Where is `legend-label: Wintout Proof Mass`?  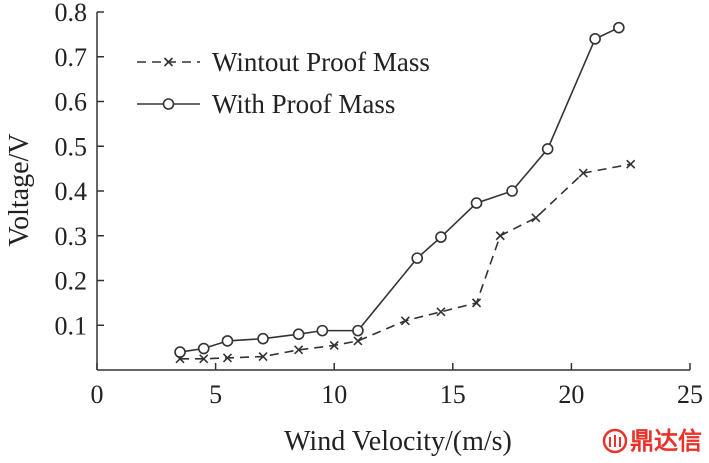 legend-label: Wintout Proof Mass is located at coordinates (321, 62).